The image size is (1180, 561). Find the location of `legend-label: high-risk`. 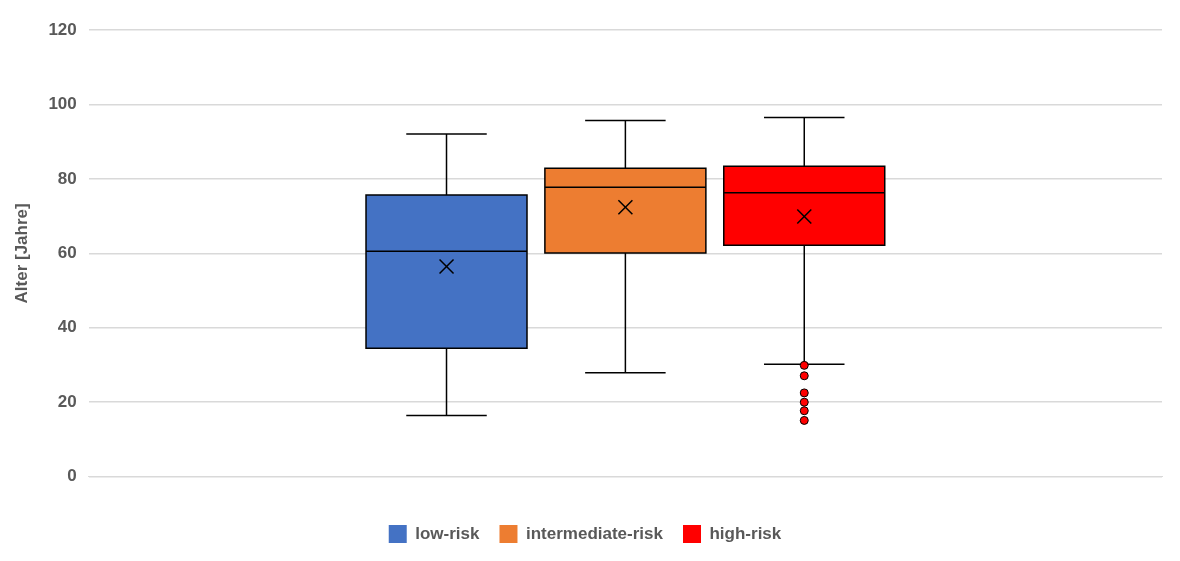

legend-label: high-risk is located at coordinates (745, 533).